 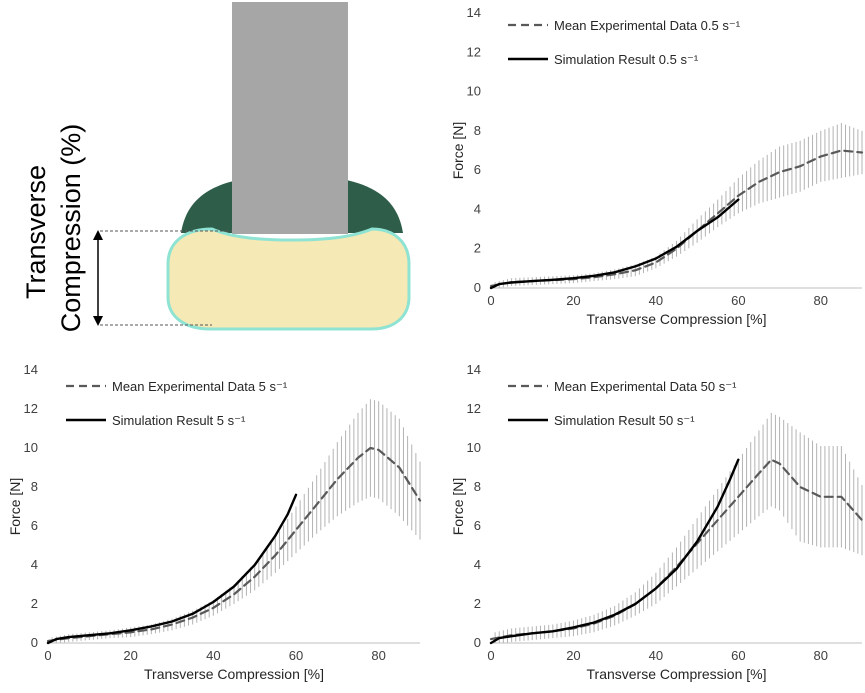 What do you see at coordinates (624, 420) in the screenshot?
I see `legend-label: Simulation Result 50 s⁻¹` at bounding box center [624, 420].